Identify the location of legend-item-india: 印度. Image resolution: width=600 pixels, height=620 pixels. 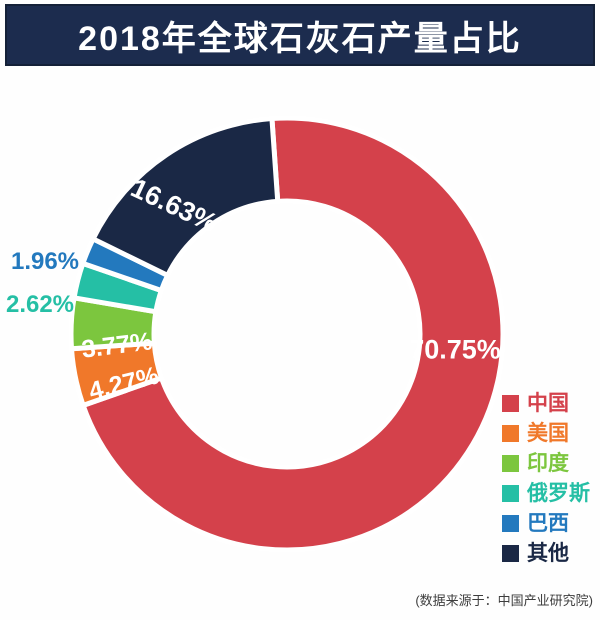
(546, 463).